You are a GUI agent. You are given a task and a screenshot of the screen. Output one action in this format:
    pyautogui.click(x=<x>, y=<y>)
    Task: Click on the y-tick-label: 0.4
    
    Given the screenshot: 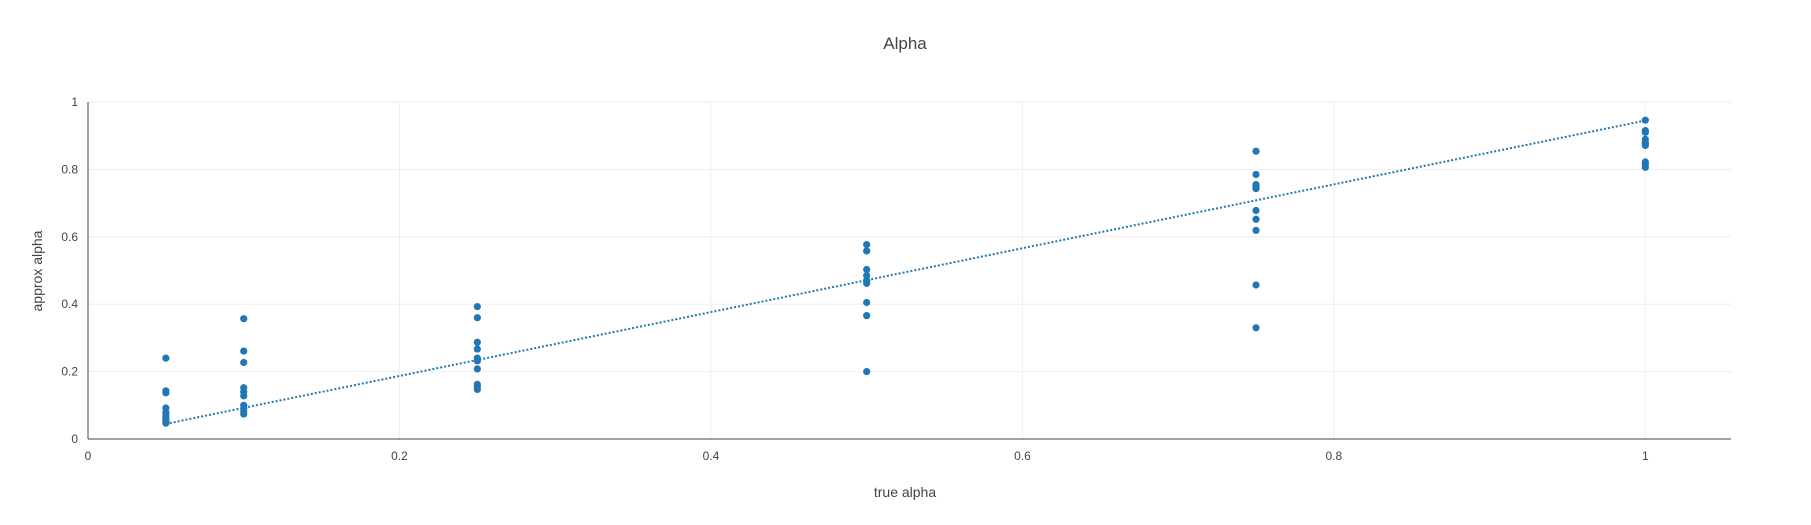 What is the action you would take?
    pyautogui.click(x=69, y=304)
    